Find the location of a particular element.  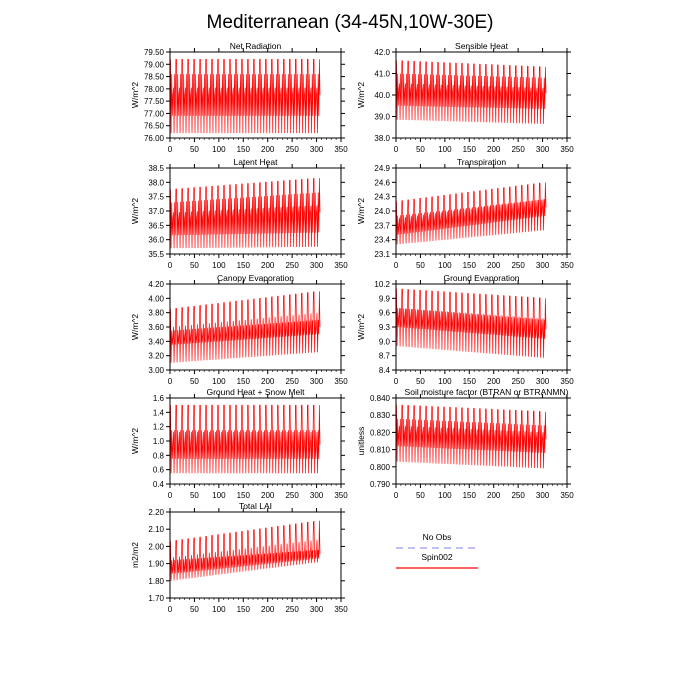

y-tick-label: 76.00 is located at coordinates (154, 138).